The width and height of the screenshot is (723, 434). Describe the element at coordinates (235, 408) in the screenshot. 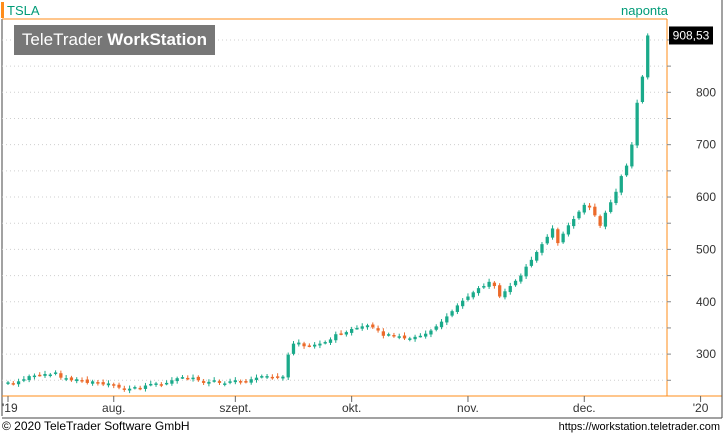

I see `x-tick-label: szept.` at that location.